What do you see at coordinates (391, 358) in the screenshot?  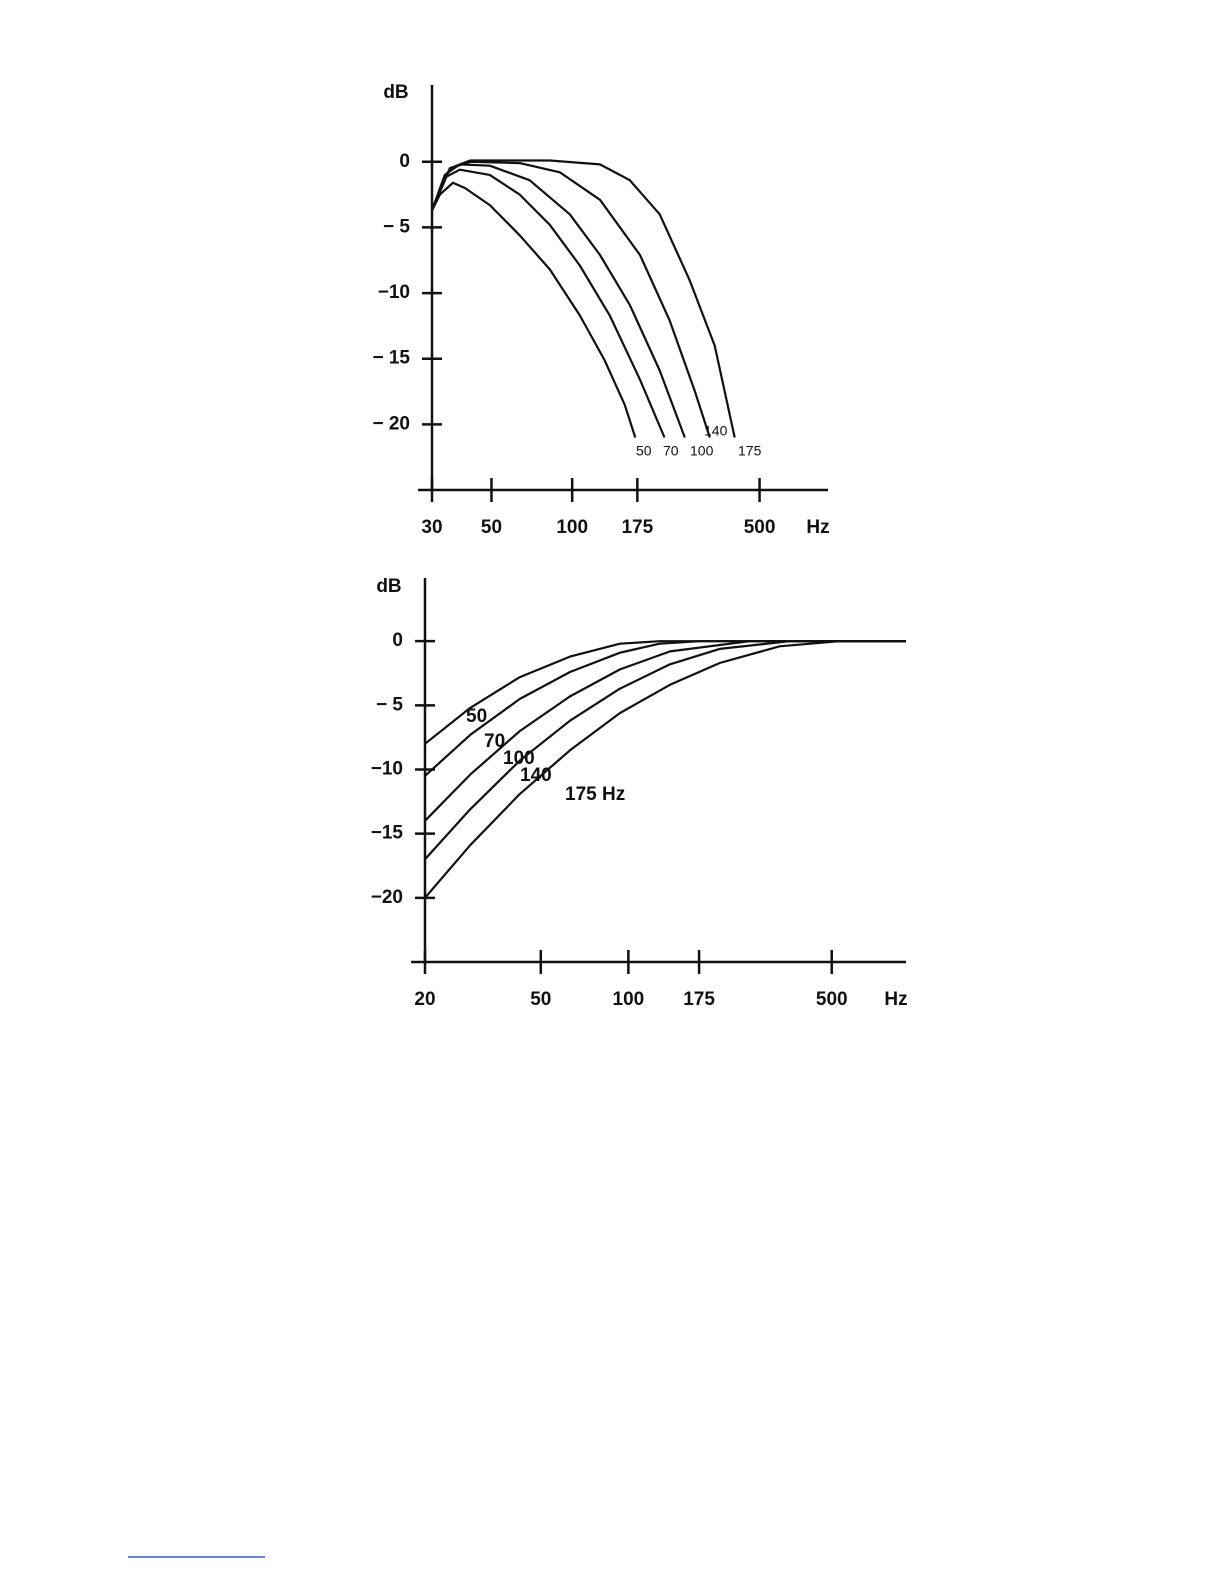 I see `y-tick-label: − 15` at bounding box center [391, 358].